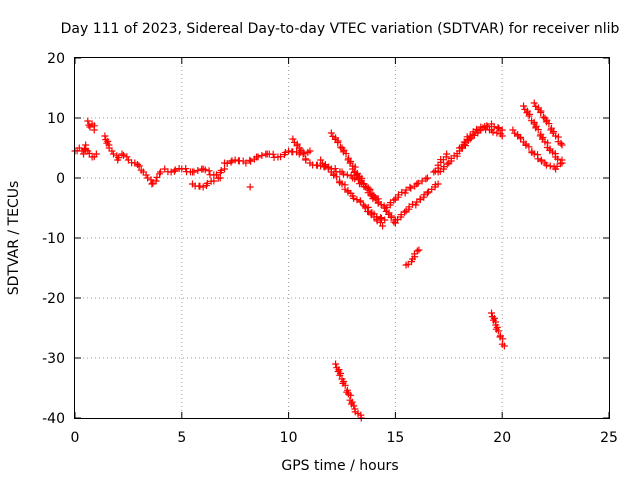 Image resolution: width=640 pixels, height=480 pixels. I want to click on y-tick-label: -40, so click(53, 419).